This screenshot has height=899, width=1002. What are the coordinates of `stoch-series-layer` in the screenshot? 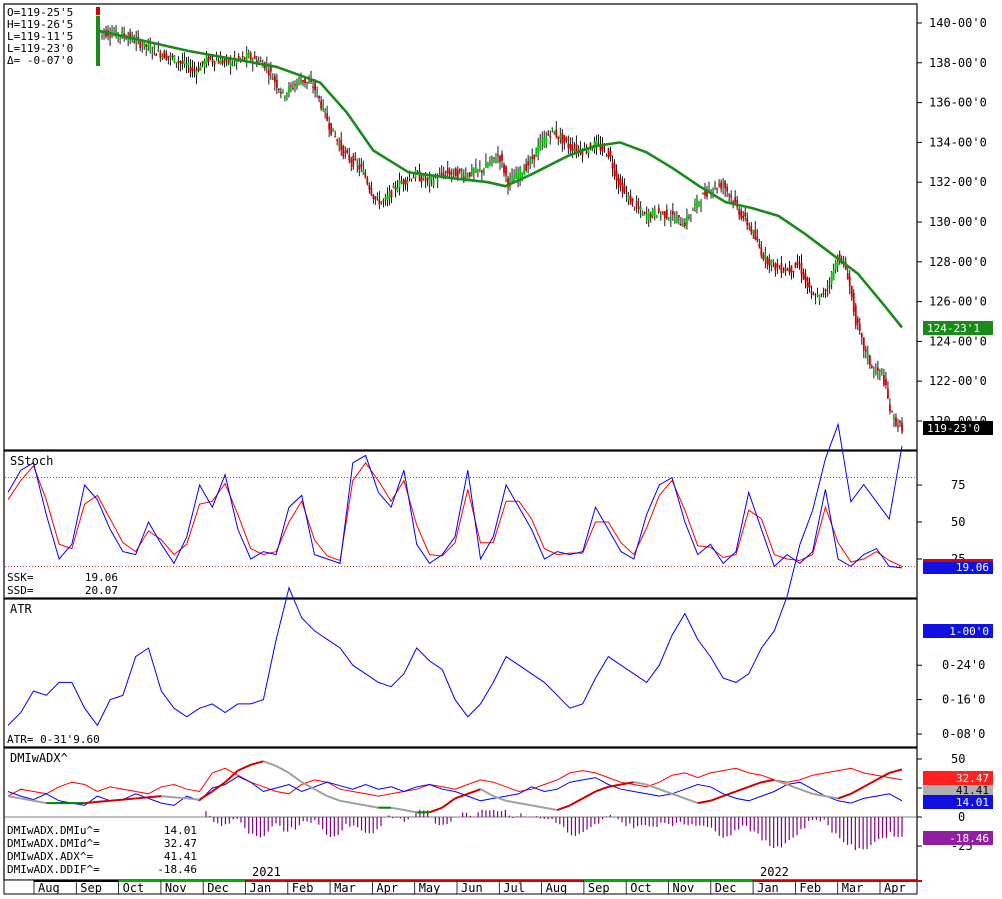 It's located at (460, 511).